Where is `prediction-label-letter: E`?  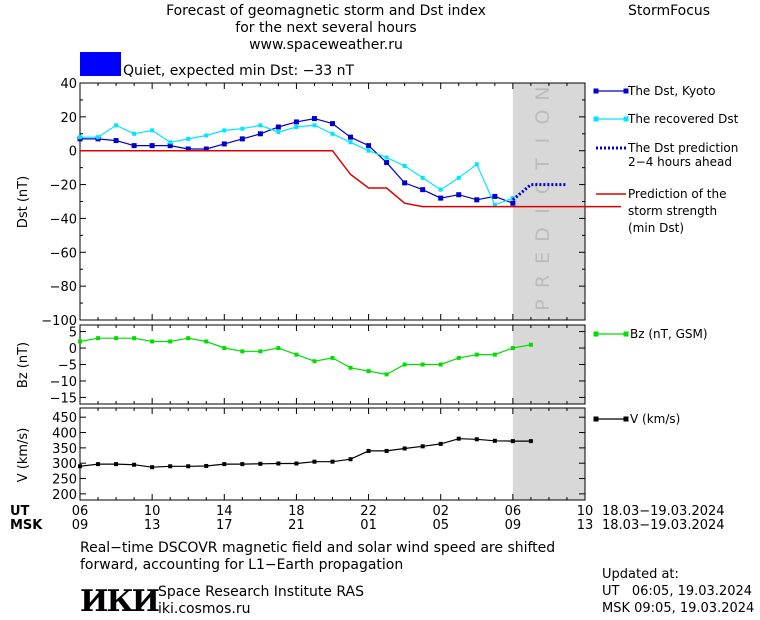 prediction-label-letter: E is located at coordinates (543, 258).